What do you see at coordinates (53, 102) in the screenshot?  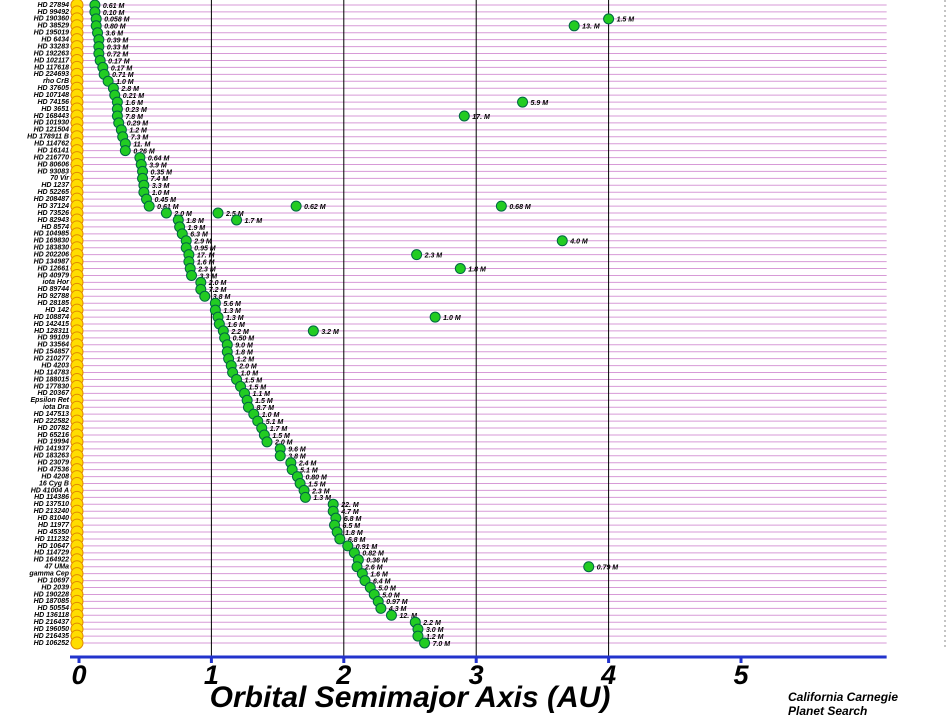 I see `star-name: HD 74156` at bounding box center [53, 102].